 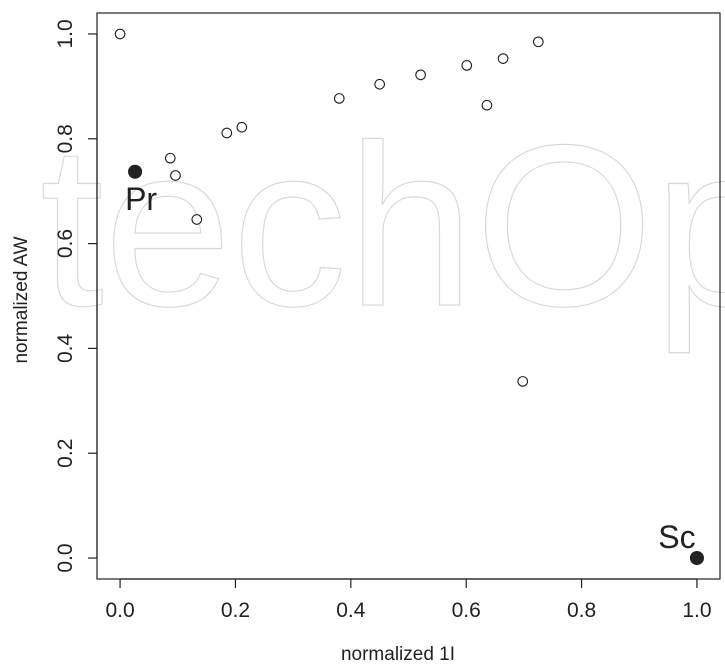 What do you see at coordinates (696, 610) in the screenshot?
I see `x-tick-label: 1.0` at bounding box center [696, 610].